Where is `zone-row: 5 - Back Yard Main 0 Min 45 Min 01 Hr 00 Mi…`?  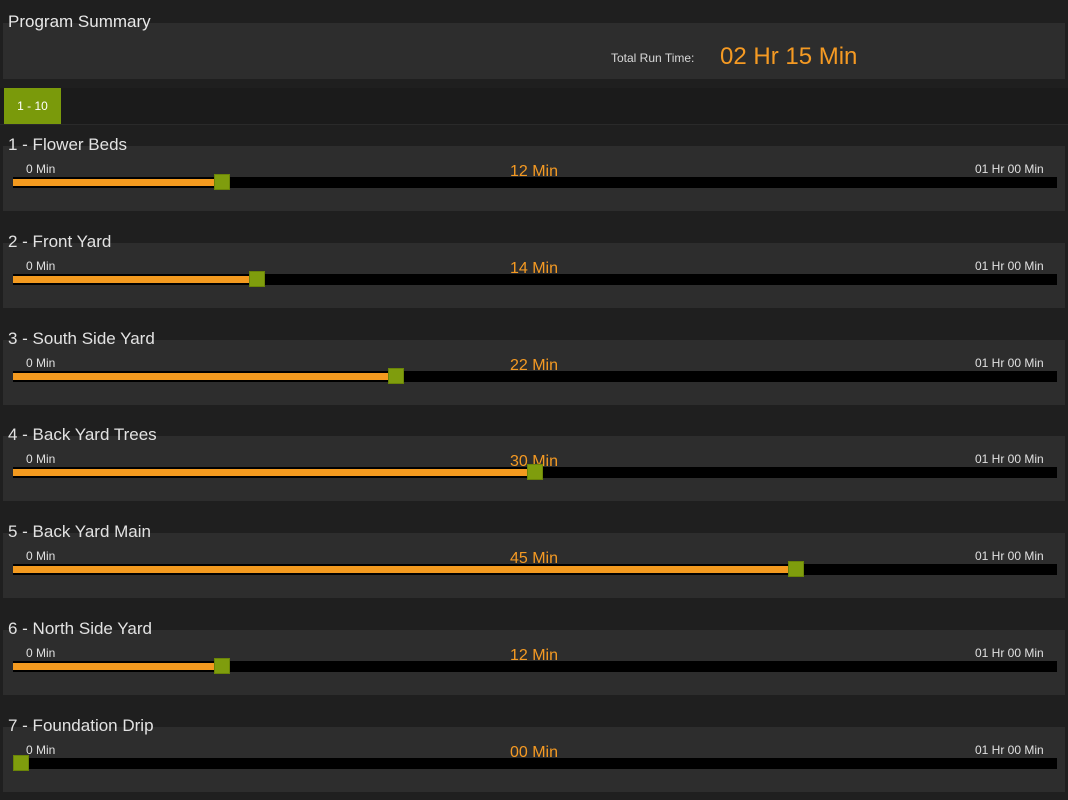 zone-row: 5 - Back Yard Main 0 Min 45 Min 01 Hr 00 Mi… is located at coordinates (534, 570).